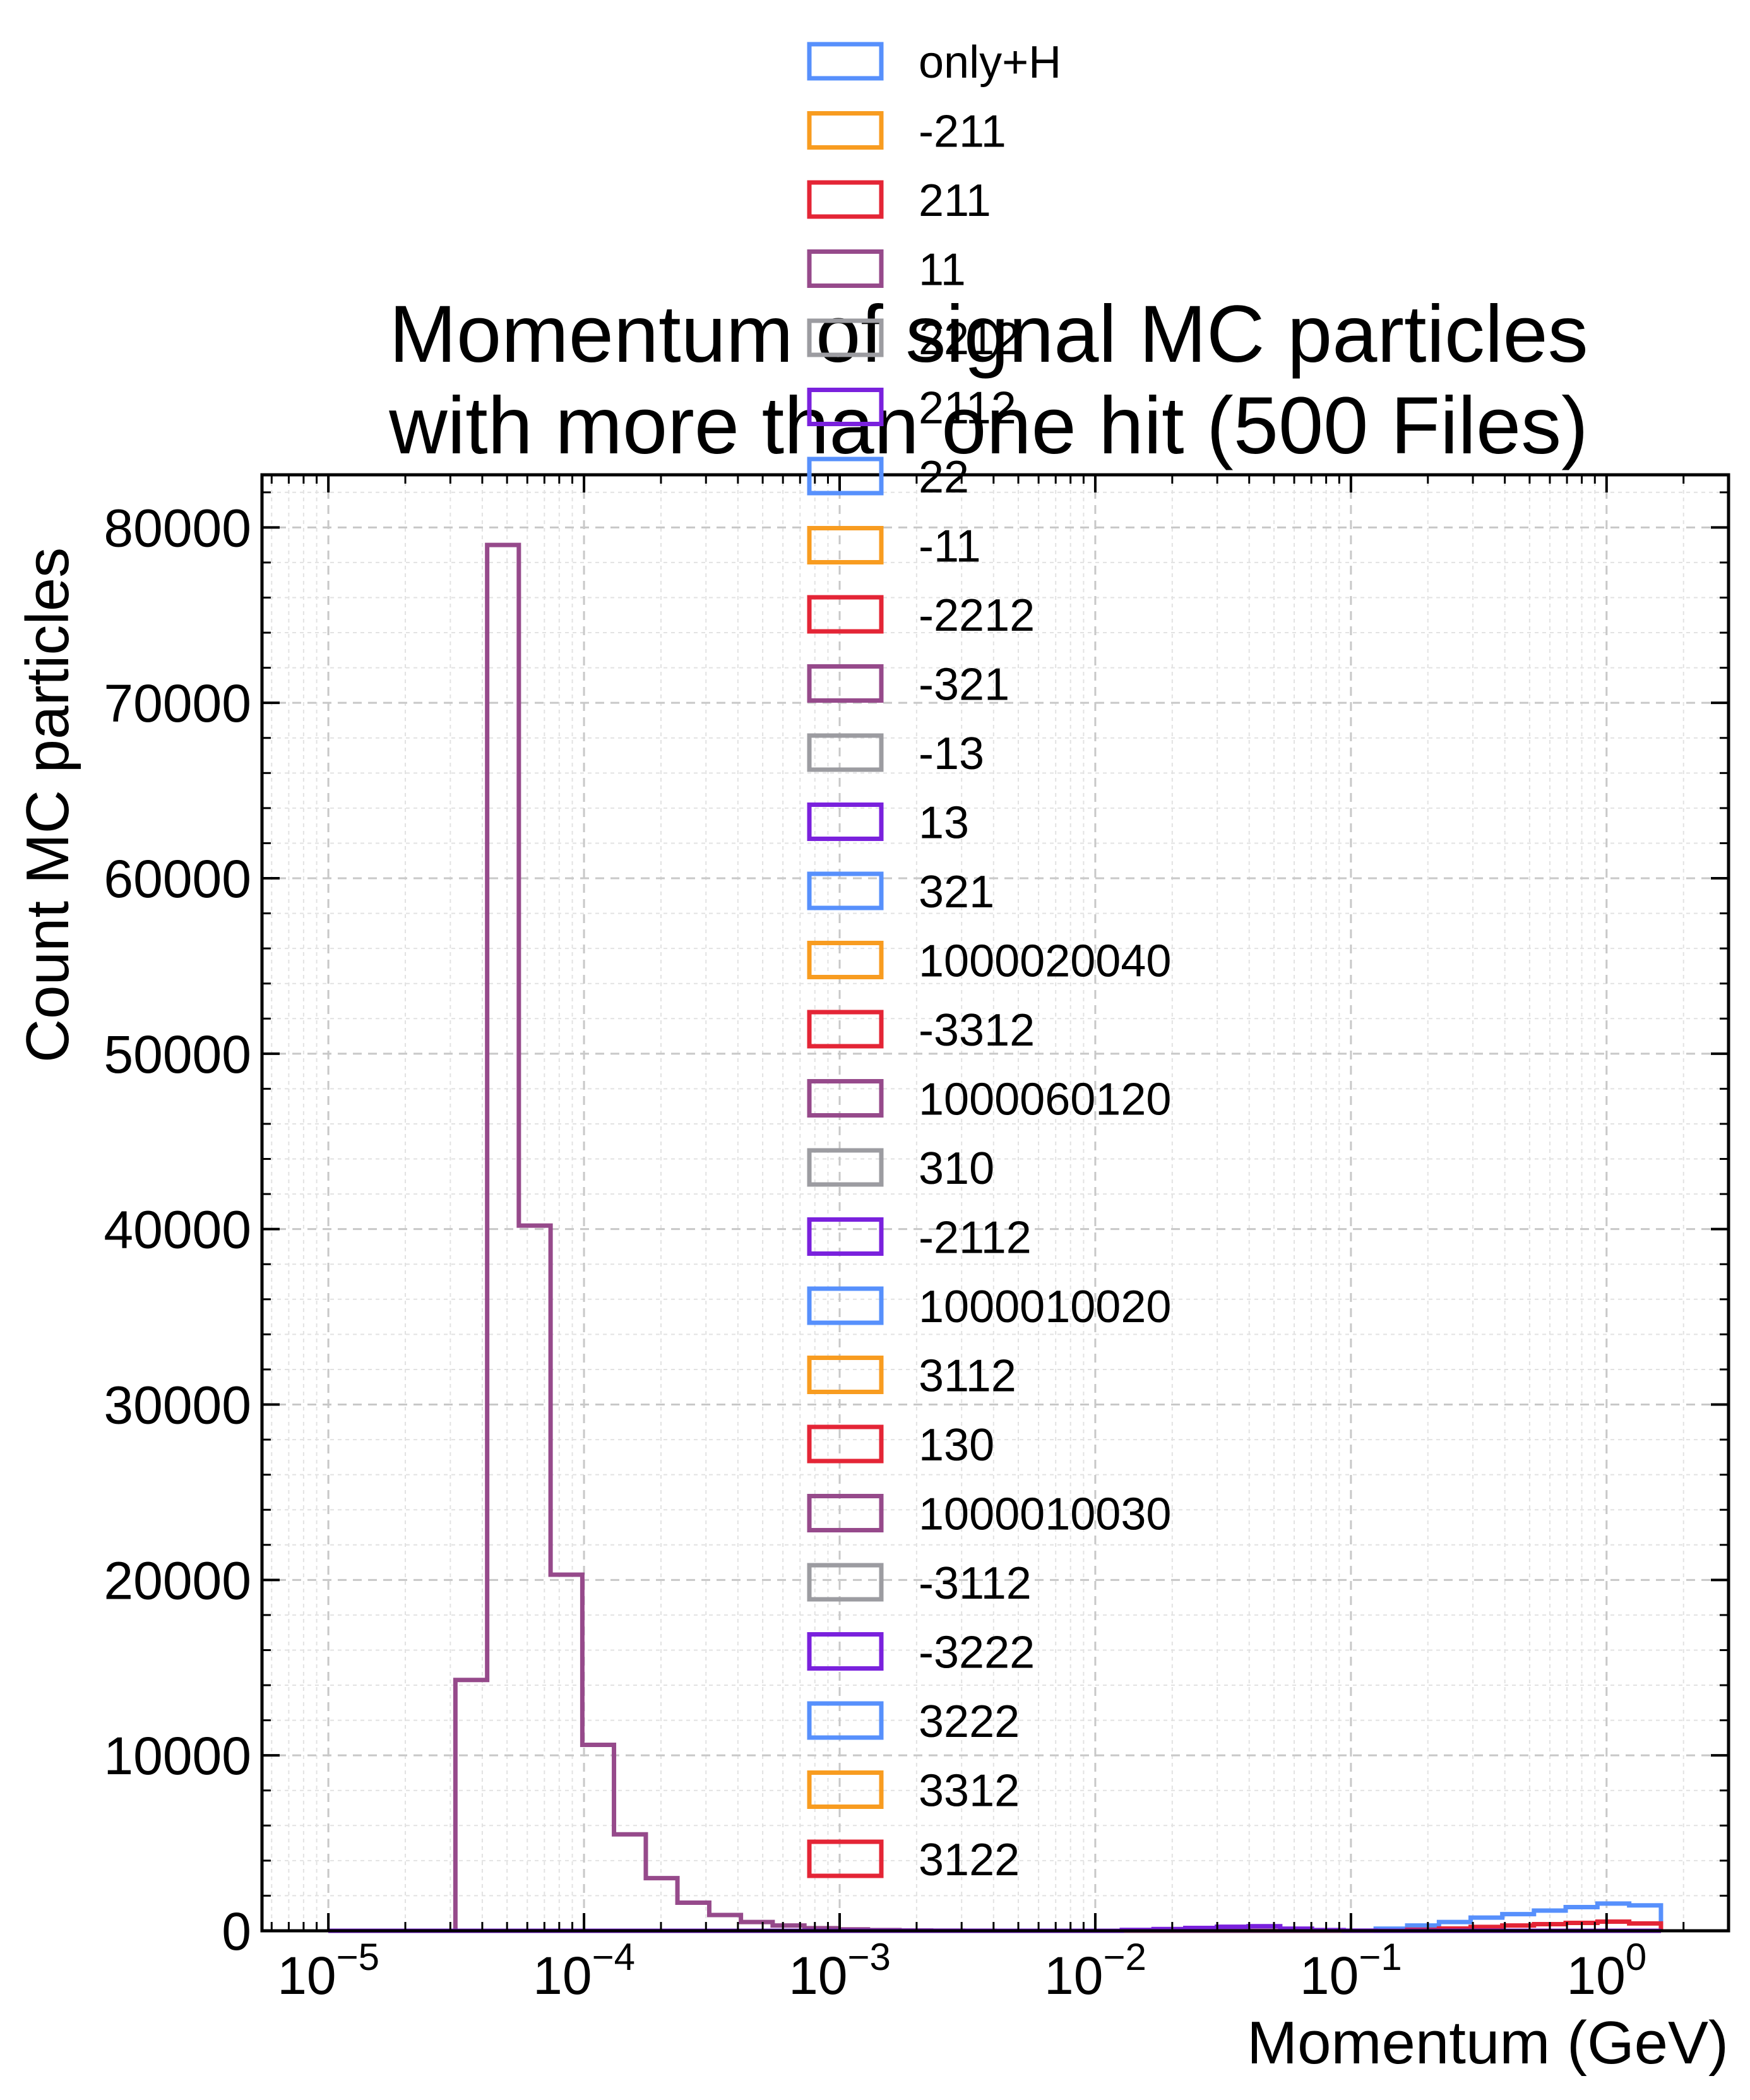  What do you see at coordinates (969, 339) in the screenshot?
I see `legend-label: 2212` at bounding box center [969, 339].